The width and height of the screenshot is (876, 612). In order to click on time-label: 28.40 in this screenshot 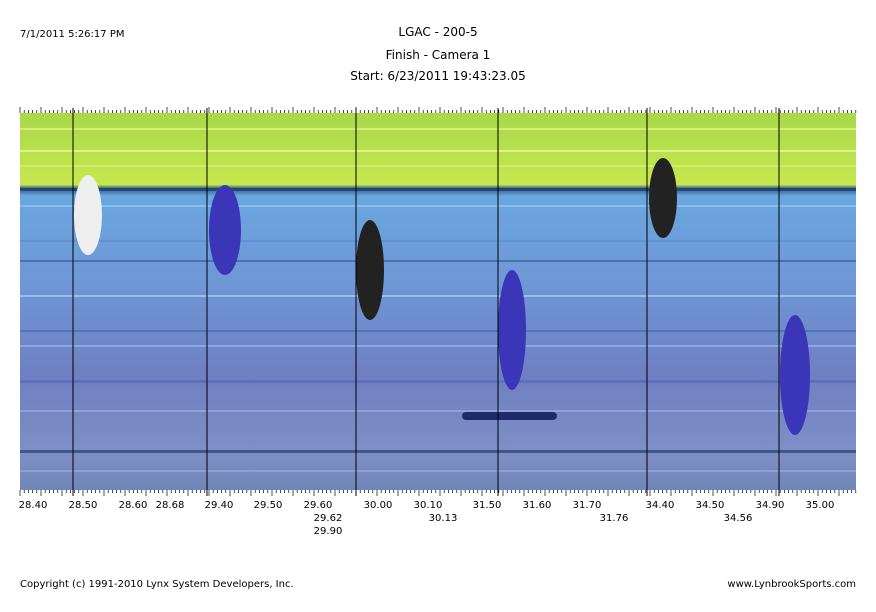, I will do `click(33, 505)`.